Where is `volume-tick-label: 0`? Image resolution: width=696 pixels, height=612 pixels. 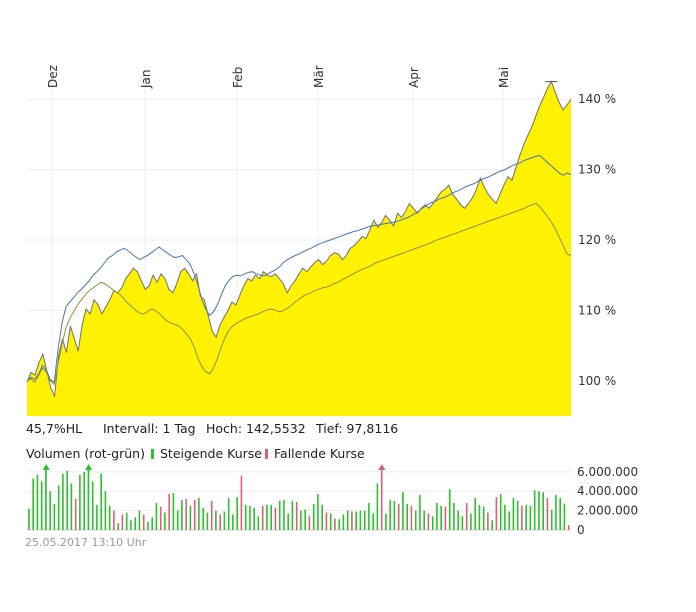 volume-tick-label: 0 is located at coordinates (581, 530).